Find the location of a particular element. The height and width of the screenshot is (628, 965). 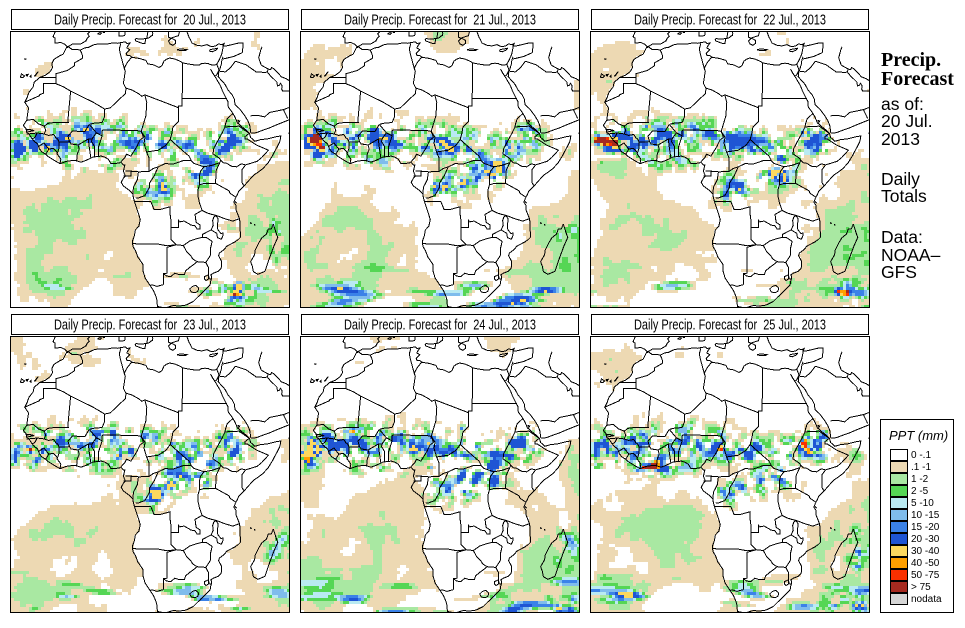

svg-text:Daily Precip. Forecast for 23: Daily Precip. Forecast for 23 Jul., 2013 is located at coordinates (150, 326).